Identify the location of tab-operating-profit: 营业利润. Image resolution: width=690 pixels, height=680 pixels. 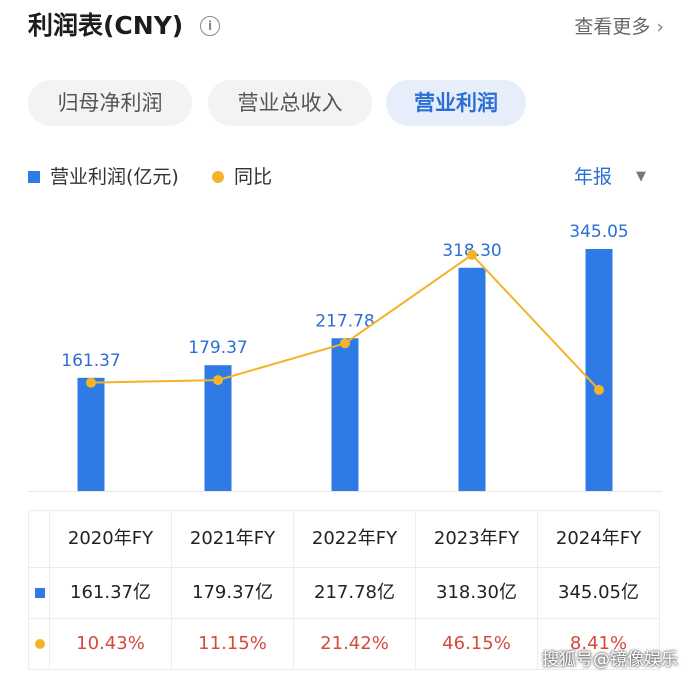
(456, 103).